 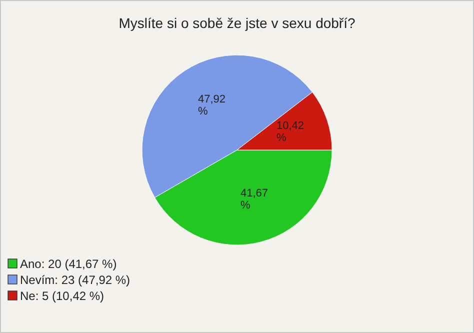 I want to click on data-label: 41,67 %, so click(x=254, y=199).